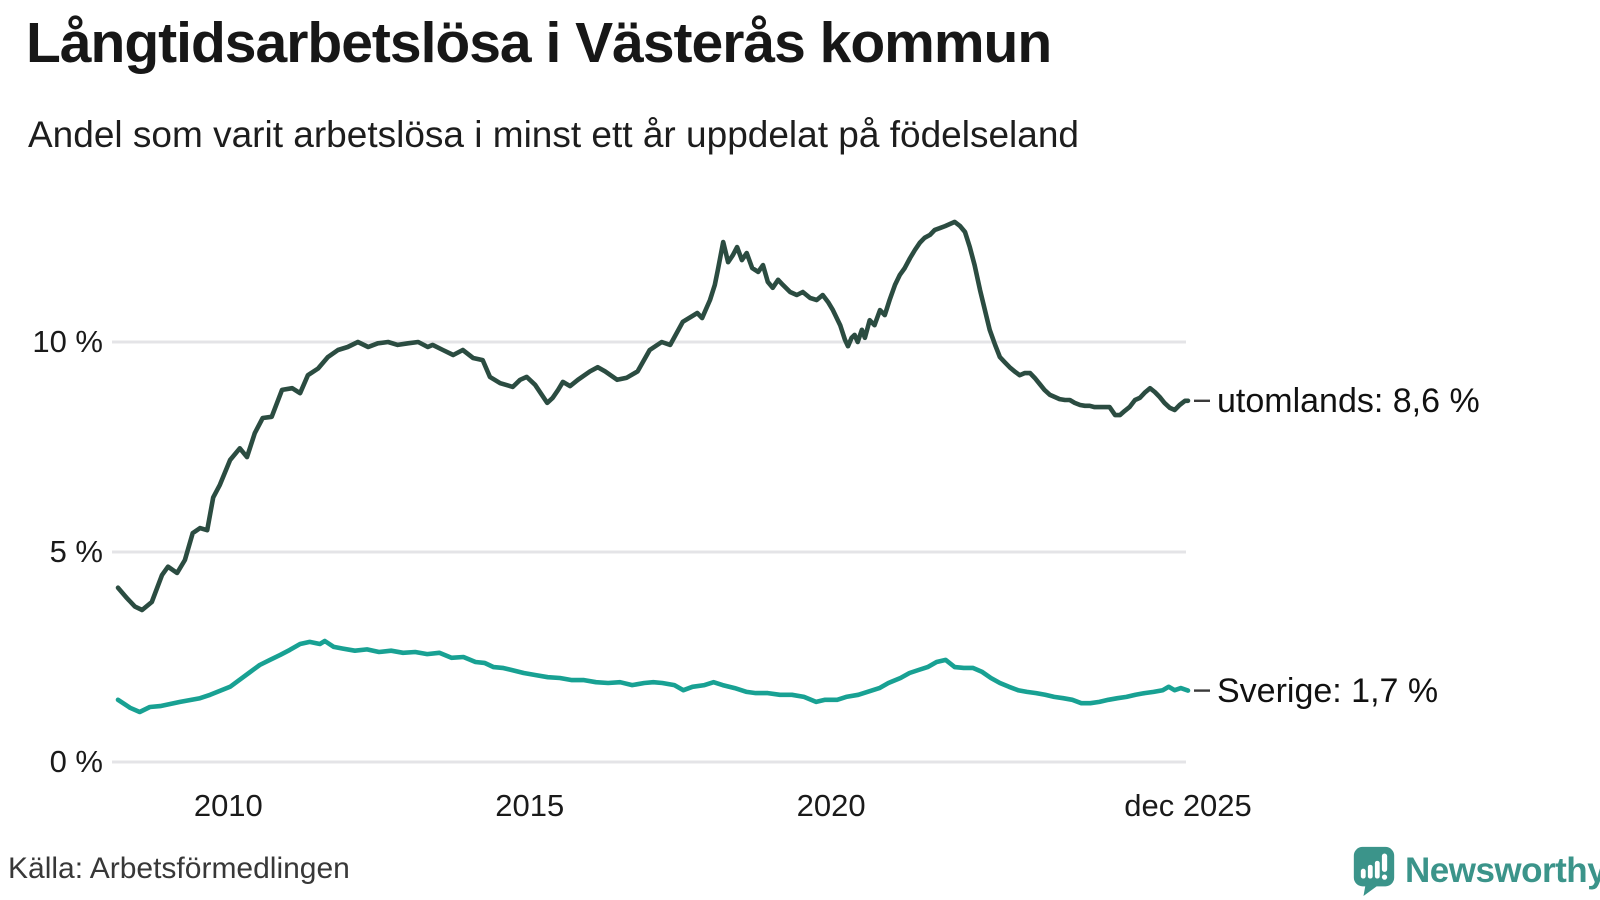 The width and height of the screenshot is (1600, 900). Describe the element at coordinates (1348, 400) in the screenshot. I see `series-end-label-utomlands: utomlands: 8,6 %` at that location.